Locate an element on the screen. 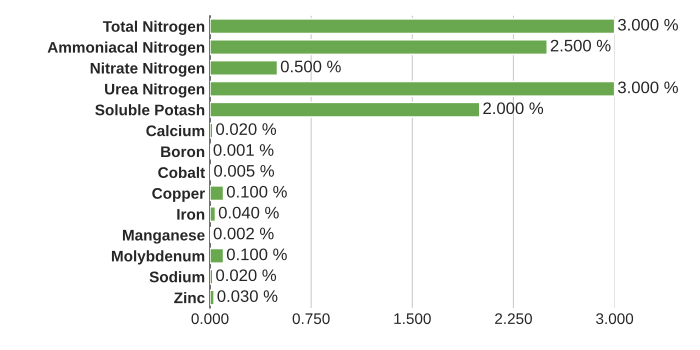 This screenshot has width=700, height=350. y-tick-label: Boron is located at coordinates (182, 152).